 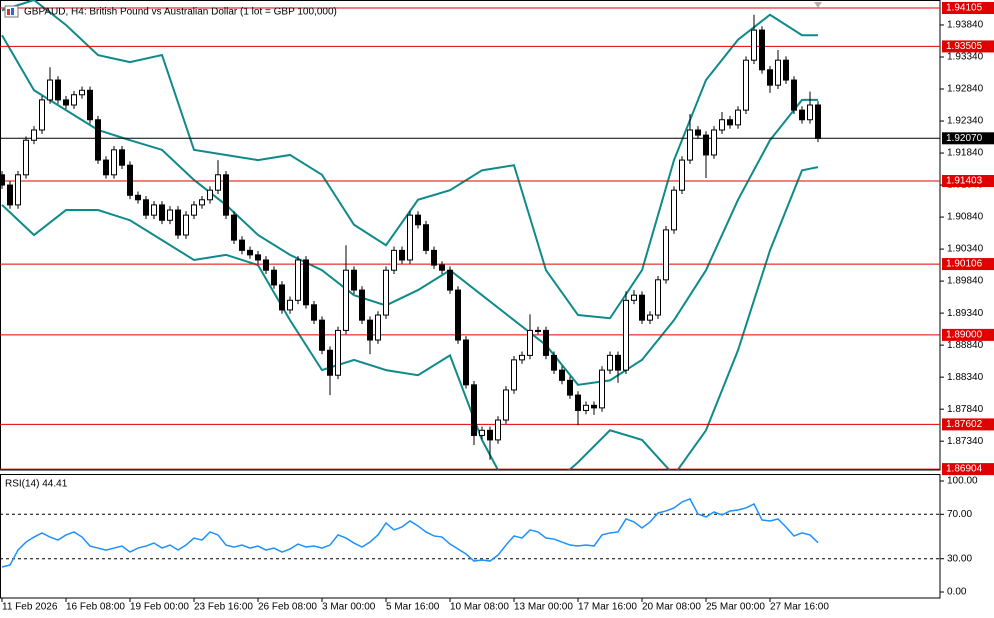 I want to click on x-tick-label: 20 Mar 08:00, so click(x=671, y=607).